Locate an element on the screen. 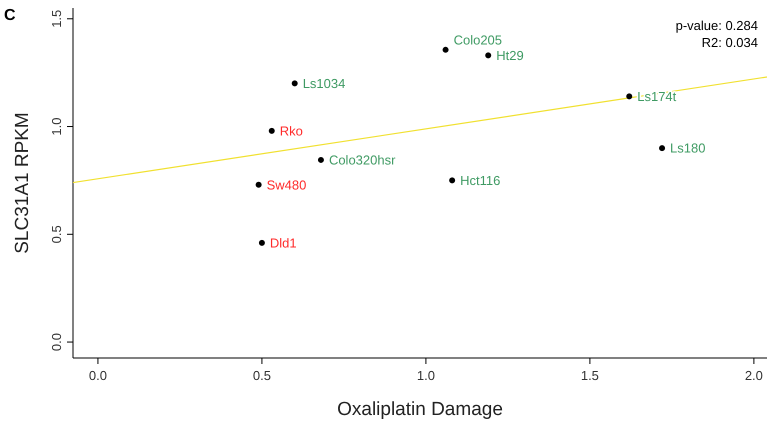 This screenshot has width=767, height=423. y-axis-title: SLC31A1 RPKM is located at coordinates (22, 183).